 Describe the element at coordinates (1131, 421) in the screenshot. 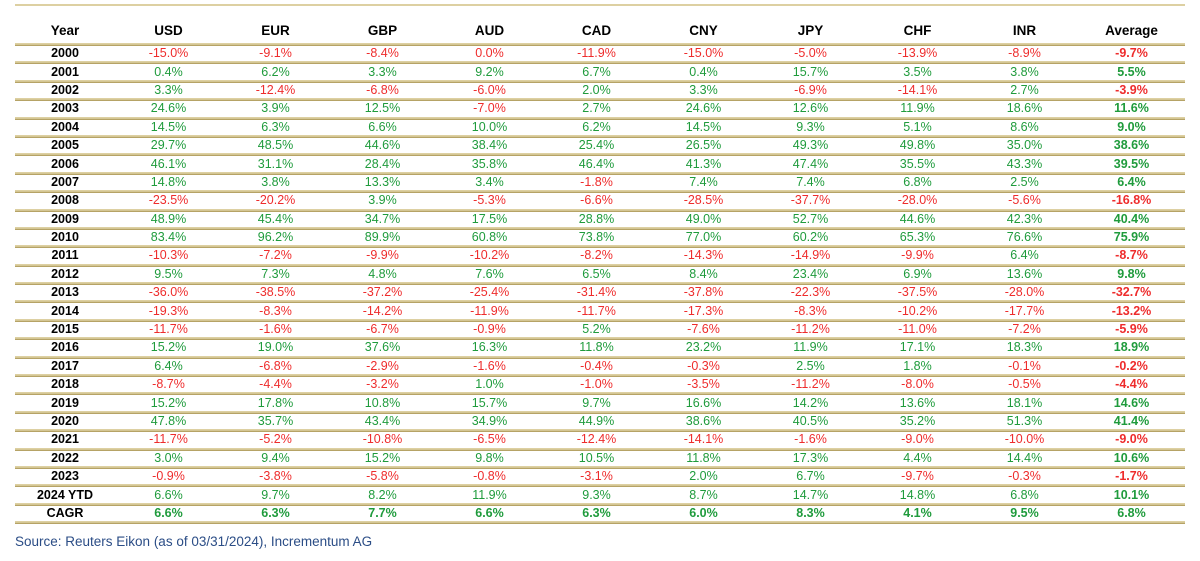

I see `value-cell: 41.4%` at that location.